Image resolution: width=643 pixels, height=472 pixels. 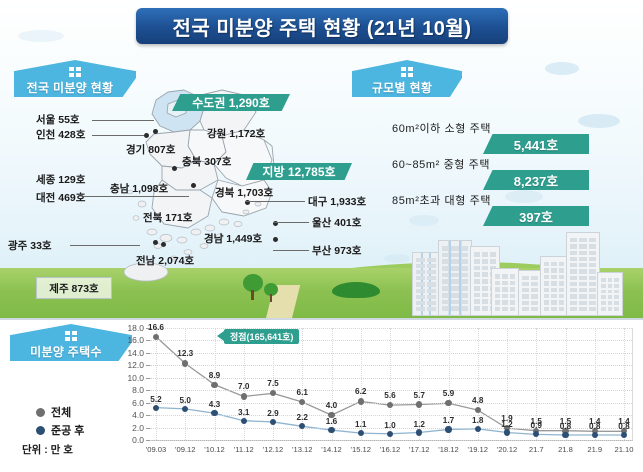 I want to click on map-dot-busan, so click(x=275, y=239).